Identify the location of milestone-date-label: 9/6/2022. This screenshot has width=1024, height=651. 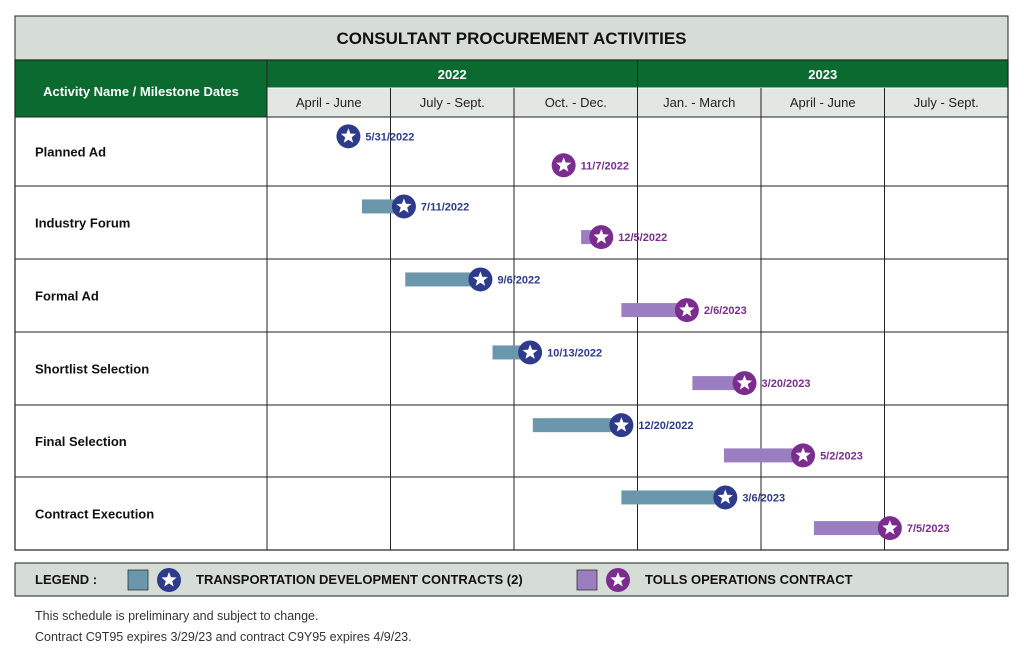
(518, 280).